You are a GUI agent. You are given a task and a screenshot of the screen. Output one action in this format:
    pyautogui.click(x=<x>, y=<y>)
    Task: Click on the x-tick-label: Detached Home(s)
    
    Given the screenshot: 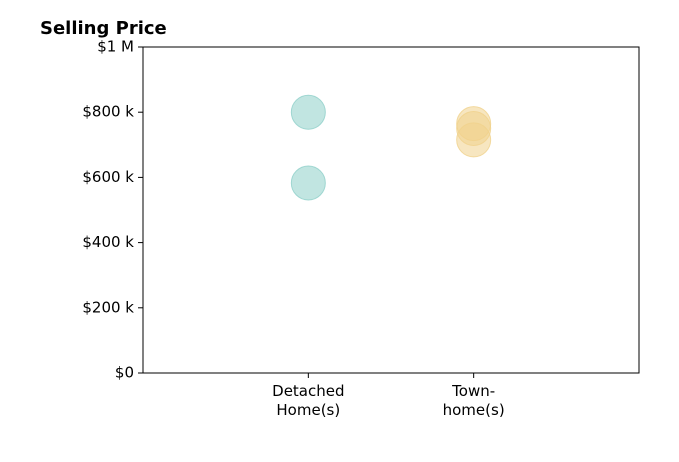 What is the action you would take?
    pyautogui.click(x=308, y=400)
    